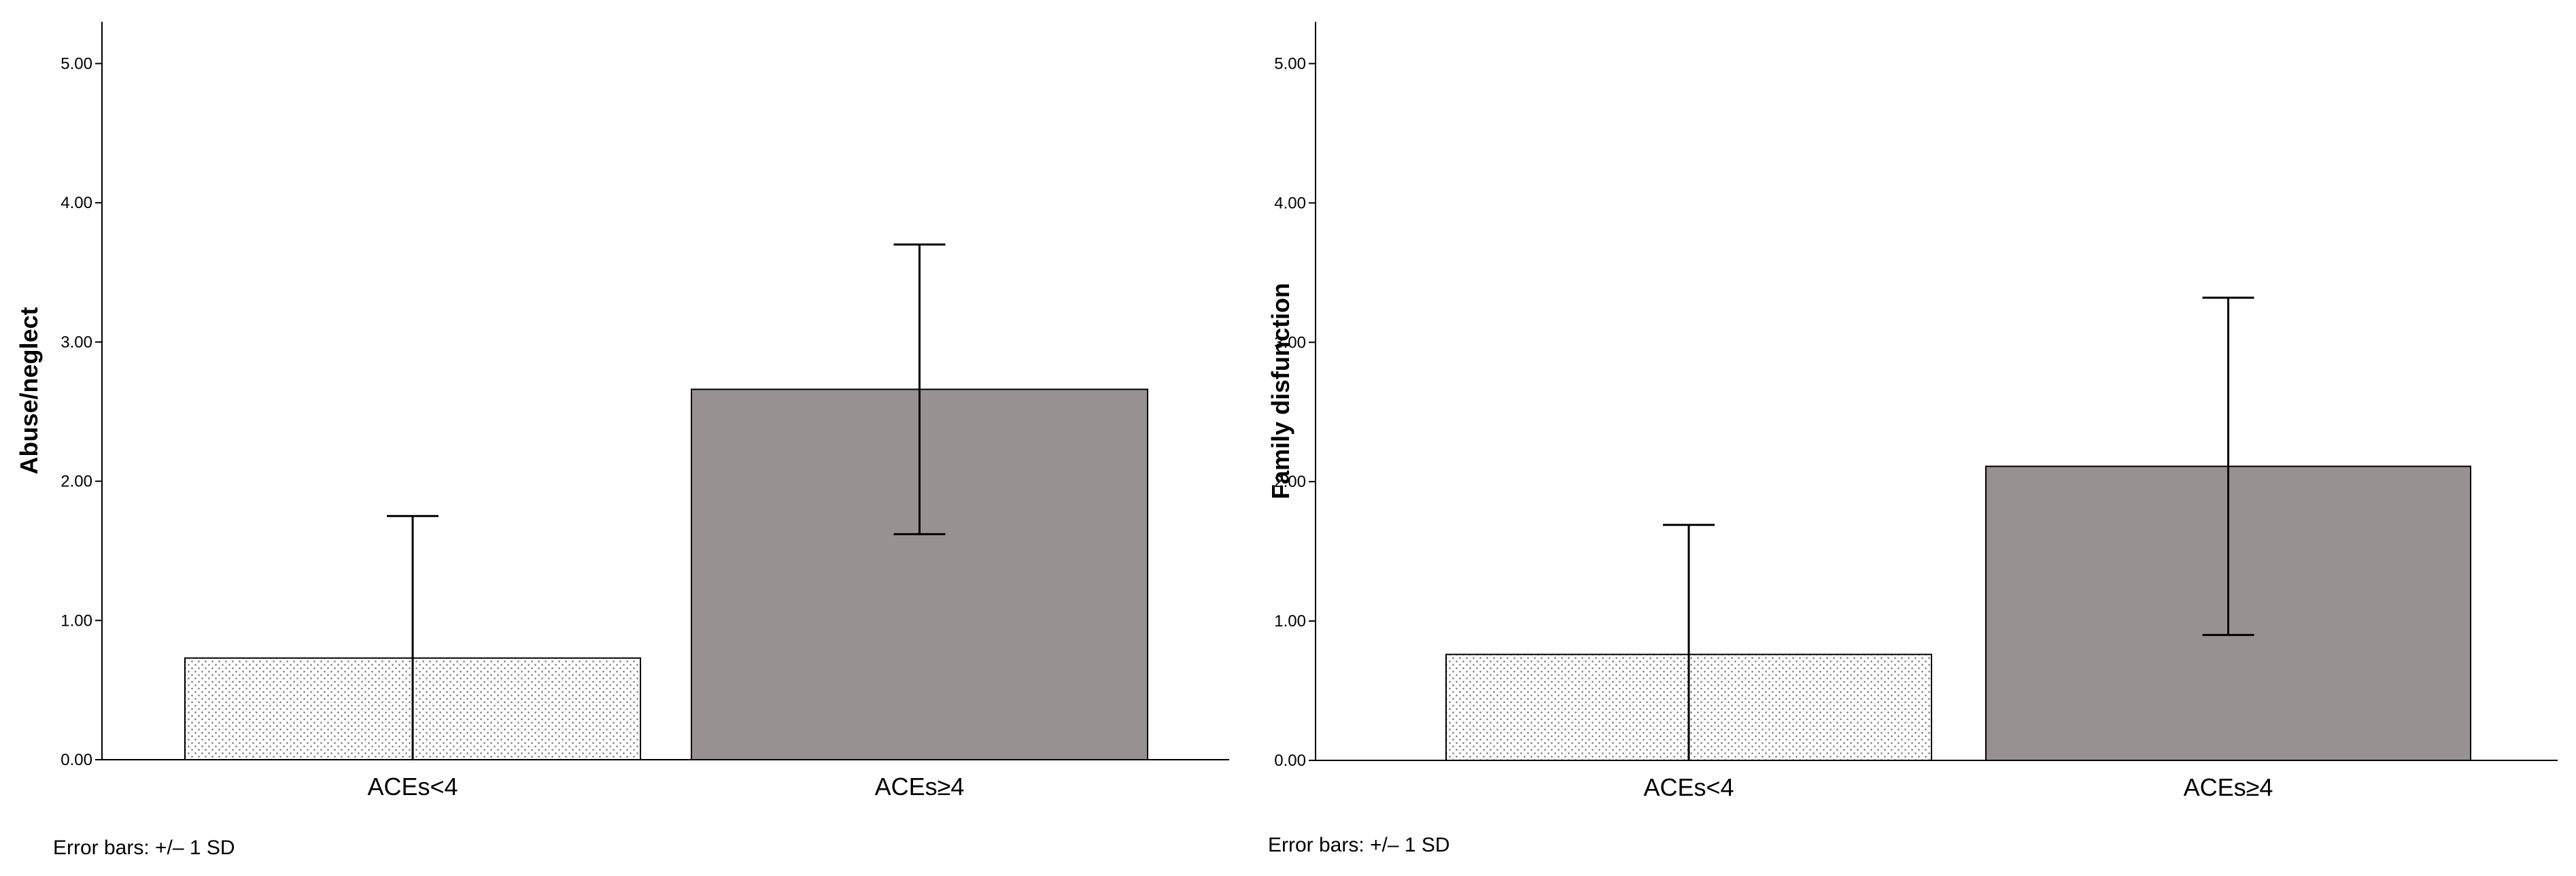 The image size is (2576, 876). I want to click on y-axis-title: Abuse/neglect, so click(29, 391).